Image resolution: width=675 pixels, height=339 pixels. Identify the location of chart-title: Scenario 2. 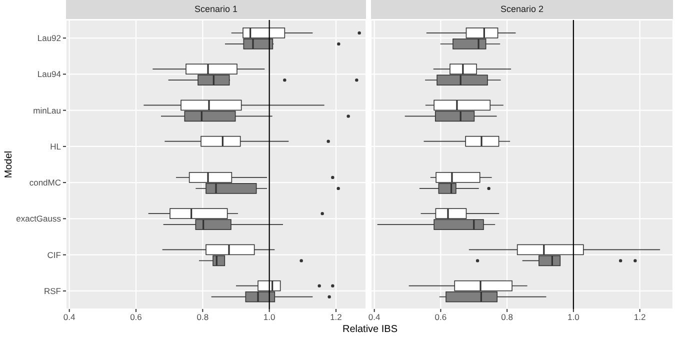
(522, 9).